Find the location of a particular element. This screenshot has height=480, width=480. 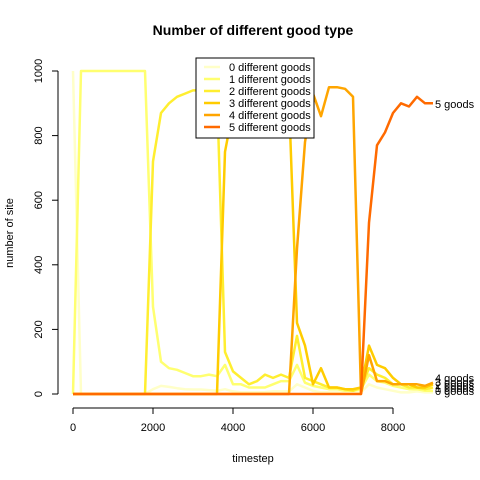

x-axis-label: timestep is located at coordinates (253, 459).